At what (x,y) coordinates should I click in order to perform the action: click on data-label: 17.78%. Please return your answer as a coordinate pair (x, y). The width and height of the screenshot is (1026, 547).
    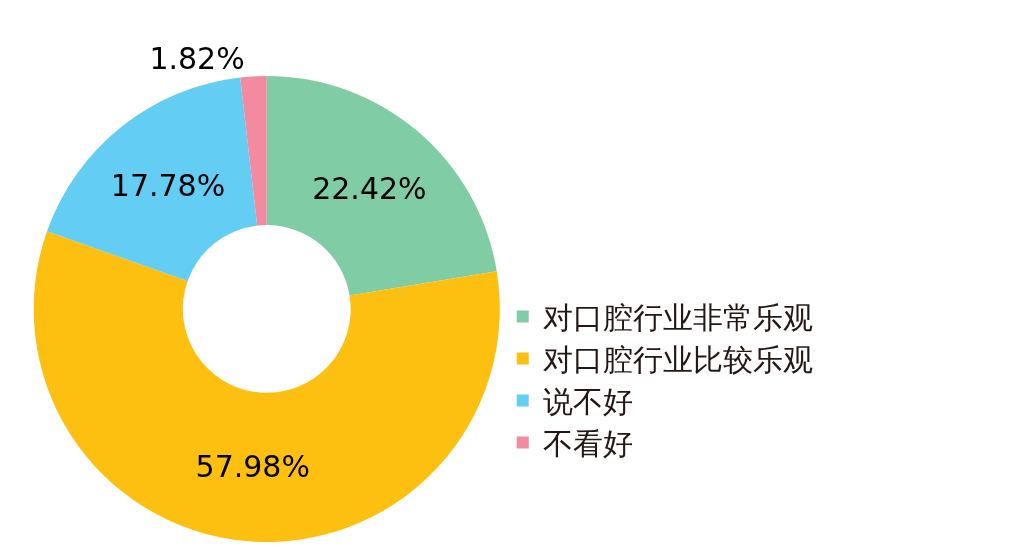
    Looking at the image, I should click on (168, 185).